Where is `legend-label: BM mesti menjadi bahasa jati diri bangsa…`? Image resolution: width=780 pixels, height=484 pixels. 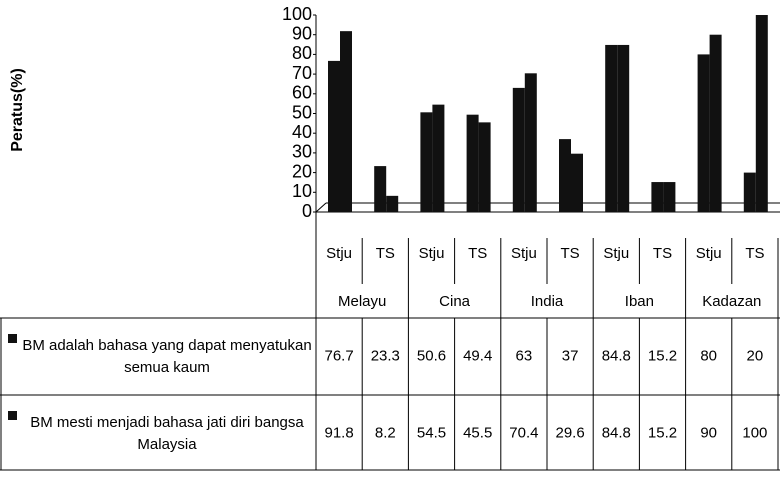
legend-label: BM mesti menjadi bahasa jati diri bangsa… is located at coordinates (167, 433).